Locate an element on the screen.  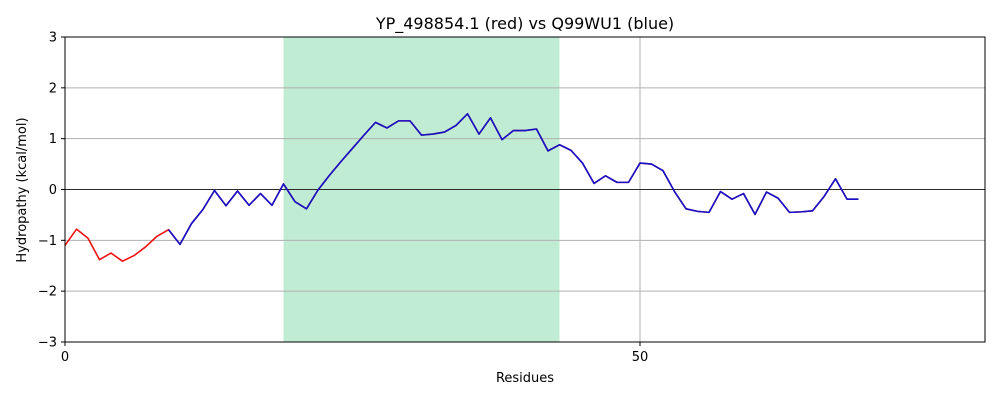
x-tick-label: 0 is located at coordinates (65, 357).